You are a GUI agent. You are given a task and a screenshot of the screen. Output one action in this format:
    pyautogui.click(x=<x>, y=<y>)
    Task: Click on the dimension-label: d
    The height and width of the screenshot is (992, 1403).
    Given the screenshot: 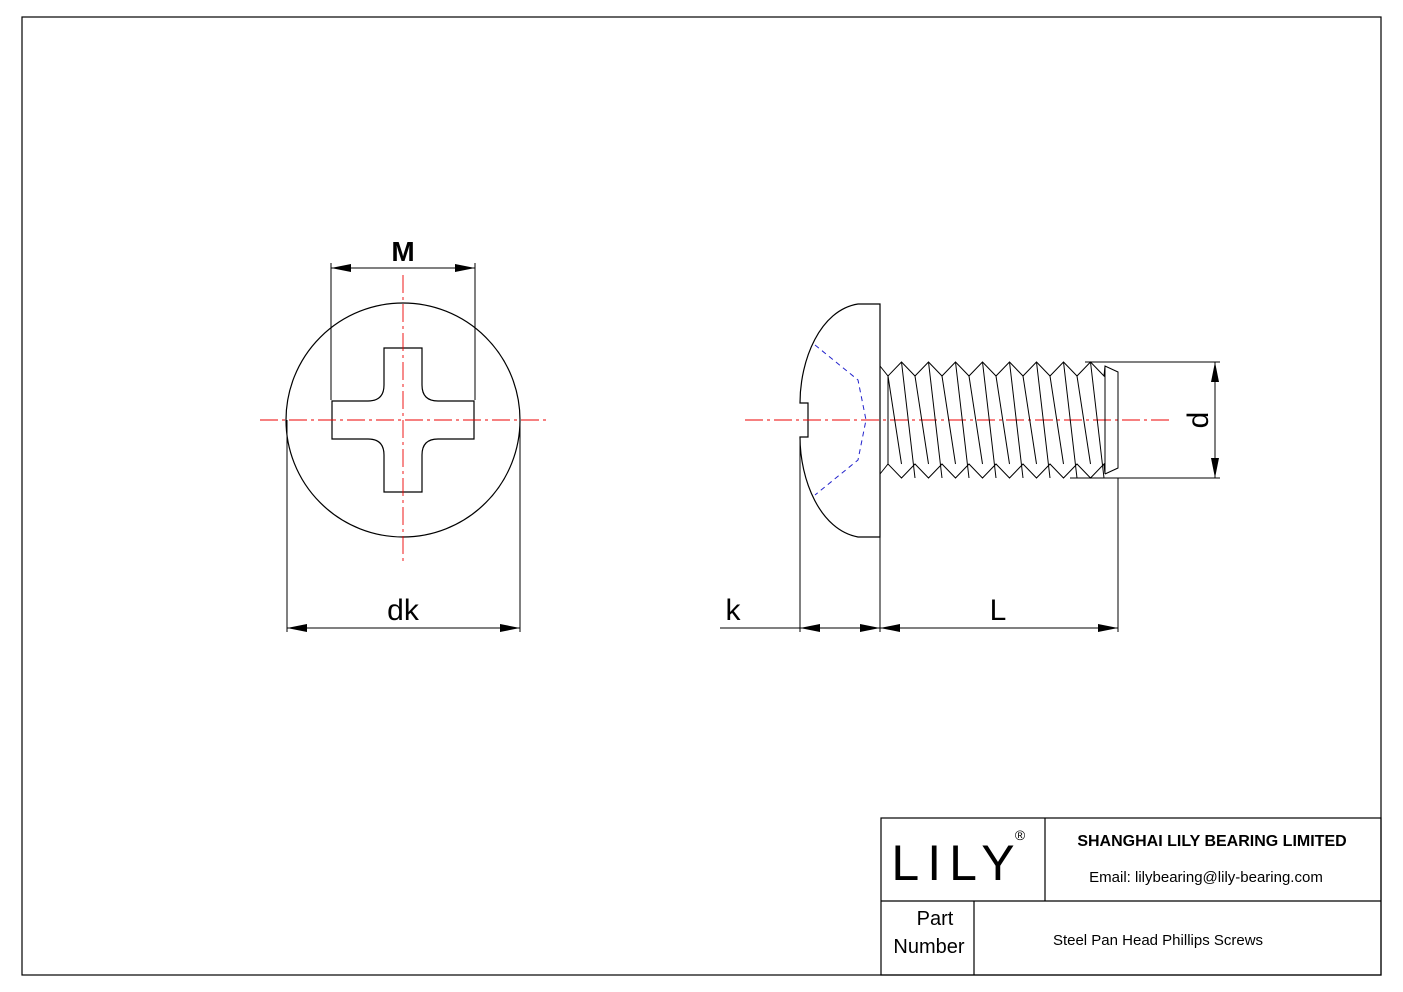 What is the action you would take?
    pyautogui.click(x=1198, y=420)
    